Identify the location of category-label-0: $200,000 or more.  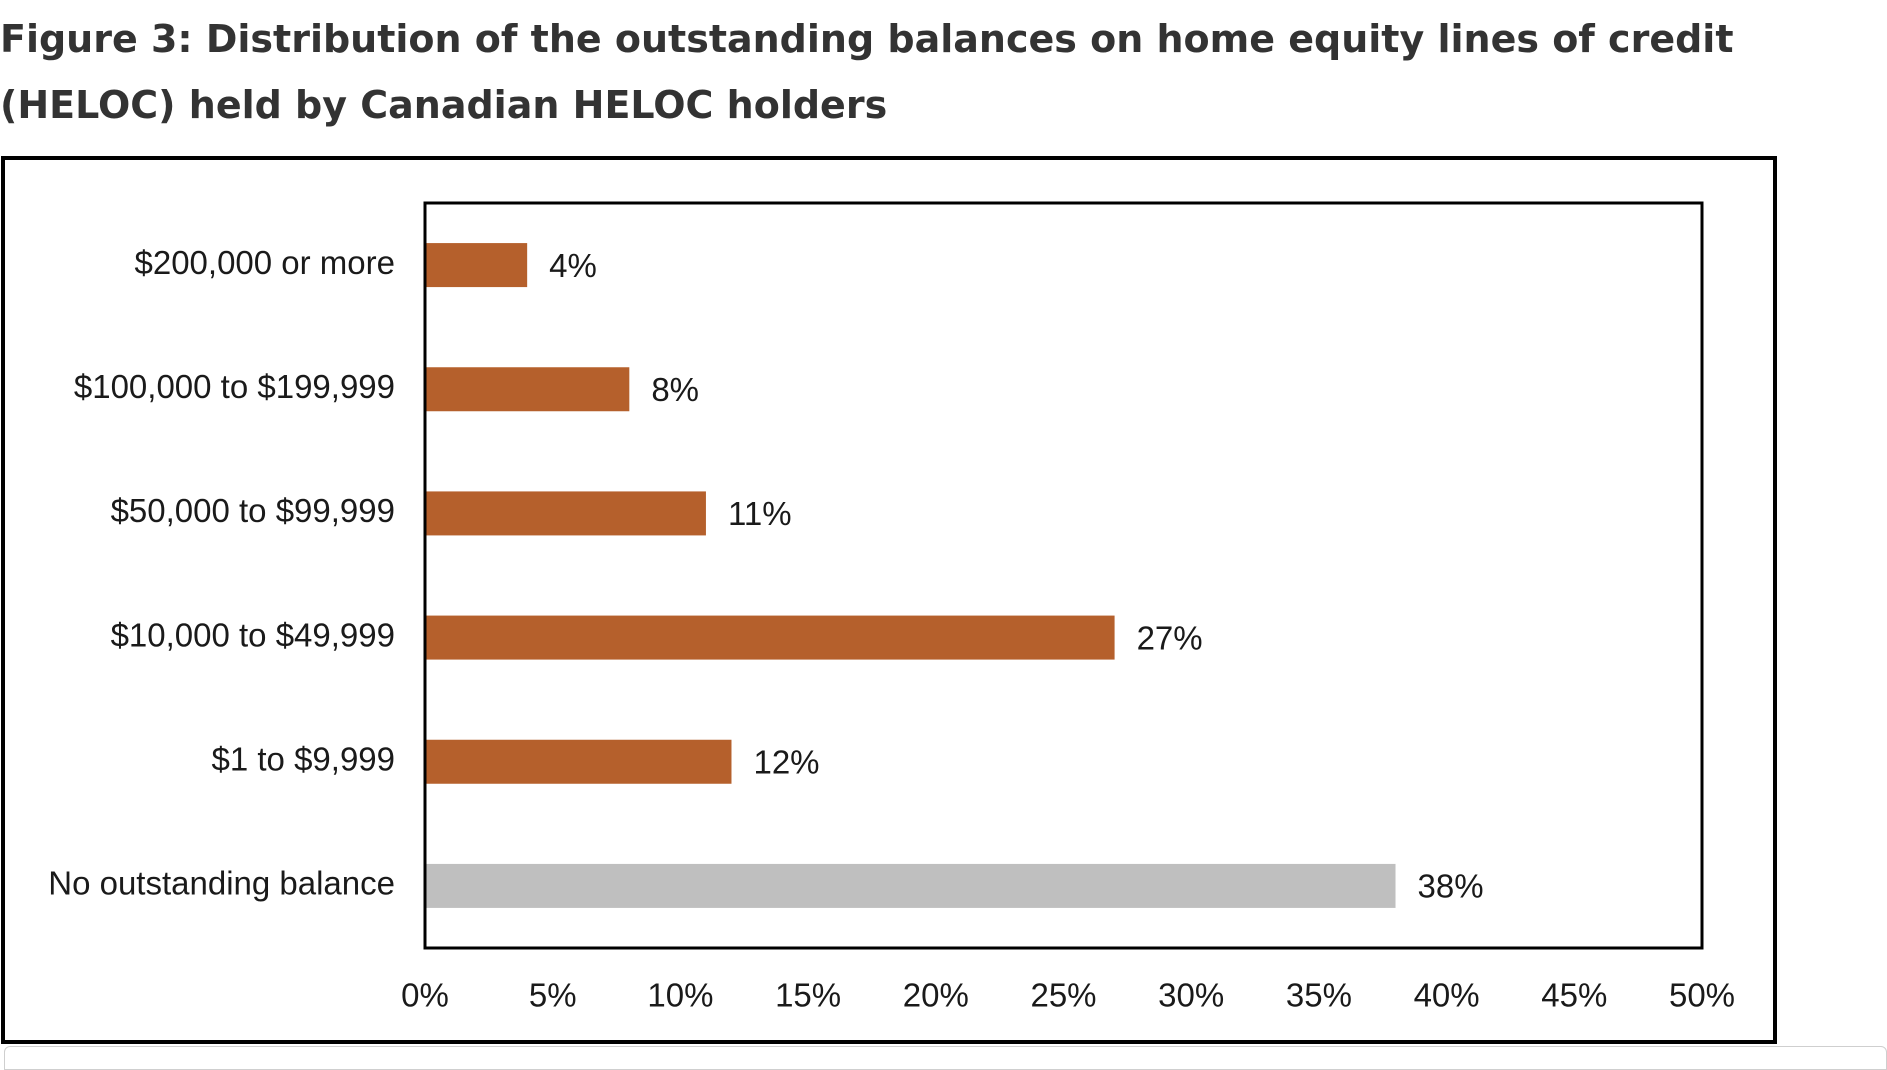
(264, 262).